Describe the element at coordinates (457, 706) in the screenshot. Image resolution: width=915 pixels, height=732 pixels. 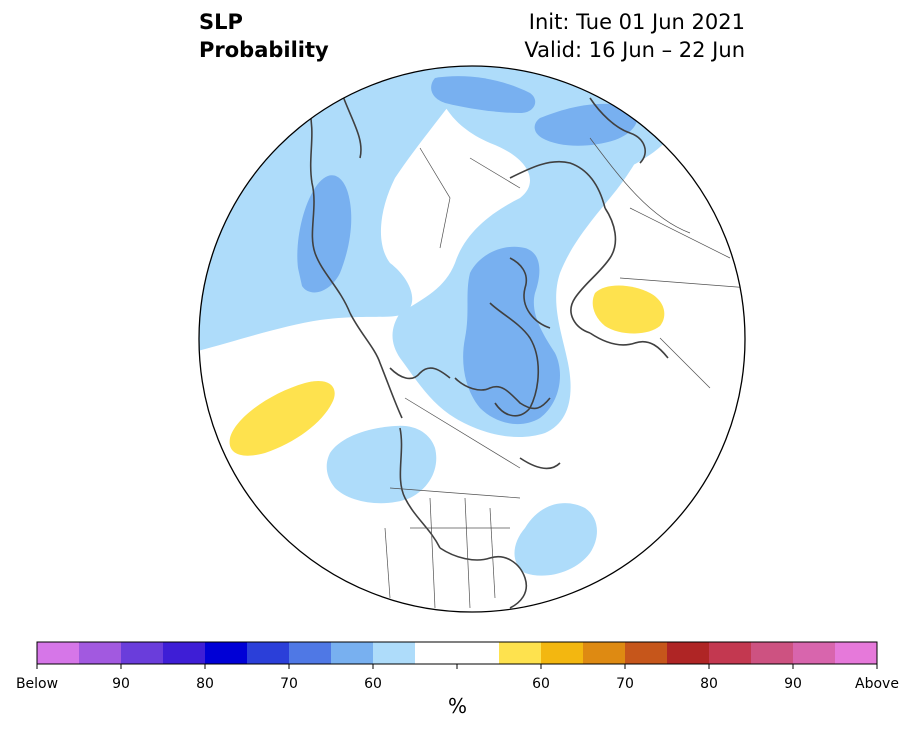
I see `colorbar-units: %` at that location.